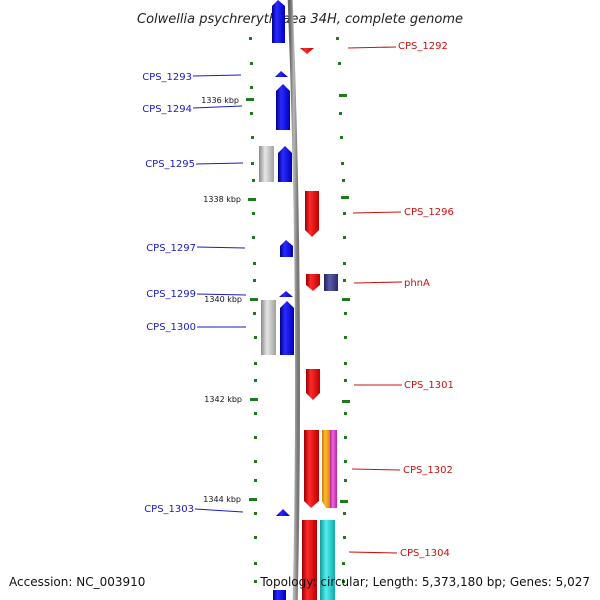  I want to click on right-major-ticks, so click(344, 298).